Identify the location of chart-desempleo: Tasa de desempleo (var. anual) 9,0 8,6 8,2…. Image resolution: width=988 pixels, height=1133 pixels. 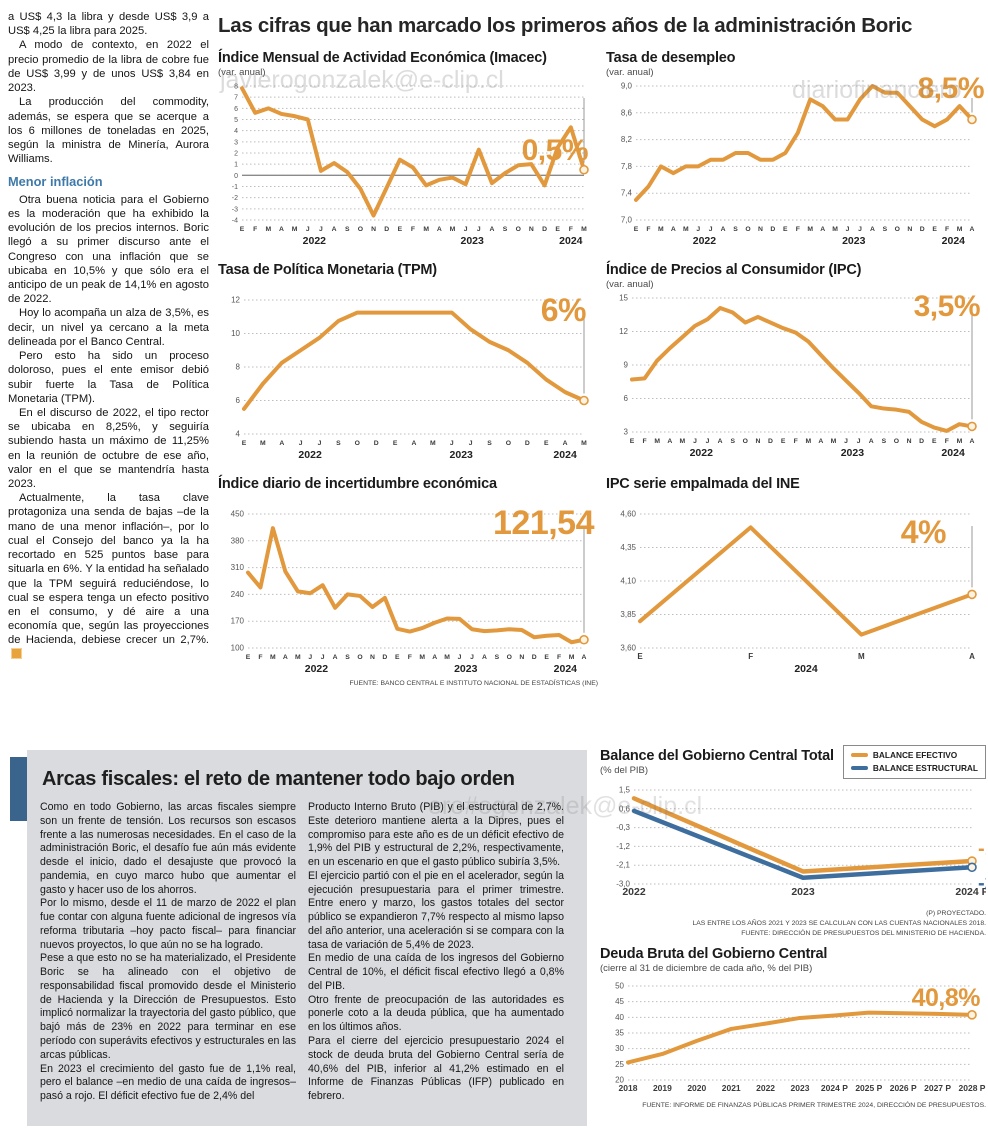
(796, 150).